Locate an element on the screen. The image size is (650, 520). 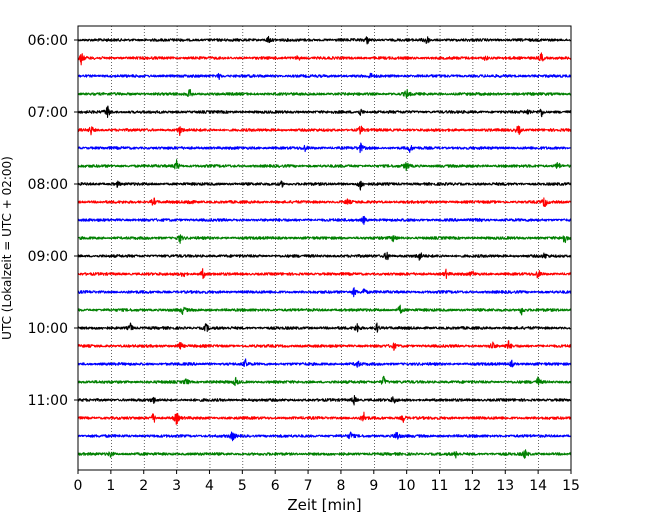
y-tick-label-06:00: 06:00 is located at coordinates (48, 41).